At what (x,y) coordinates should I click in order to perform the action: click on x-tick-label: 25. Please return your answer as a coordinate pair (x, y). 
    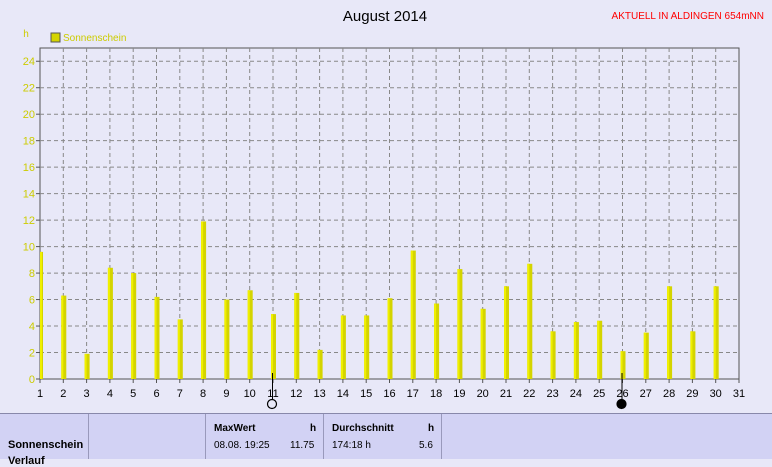
    Looking at the image, I should click on (599, 394).